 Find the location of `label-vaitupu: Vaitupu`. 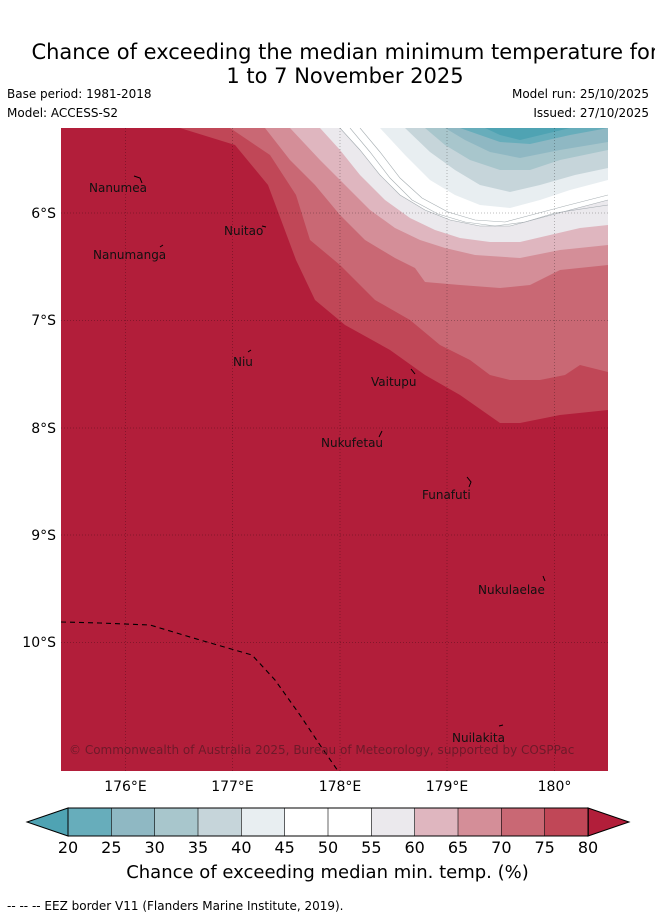

label-vaitupu: Vaitupu is located at coordinates (394, 382).